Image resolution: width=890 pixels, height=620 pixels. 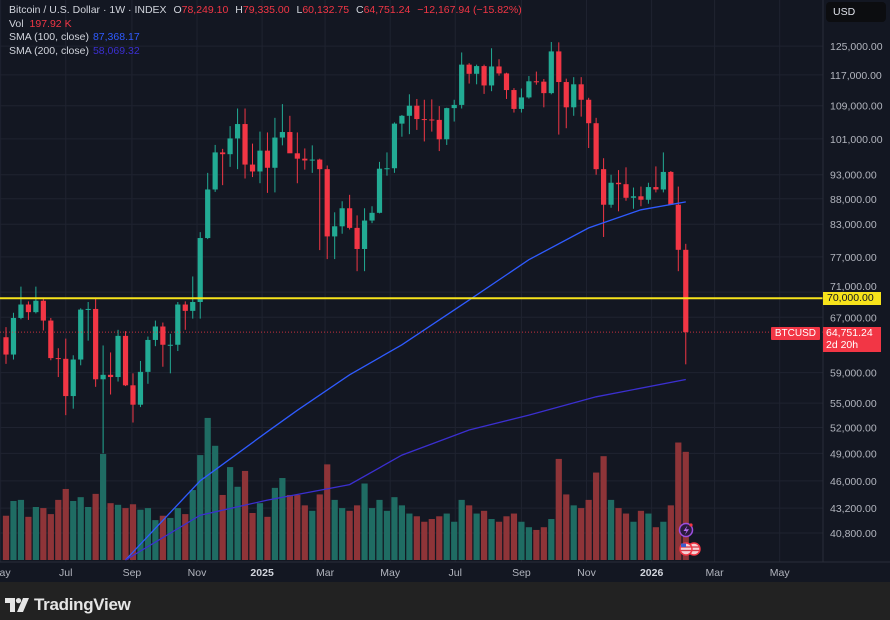 What do you see at coordinates (686, 549) in the screenshot?
I see `us-flag-event-icon` at bounding box center [686, 549].